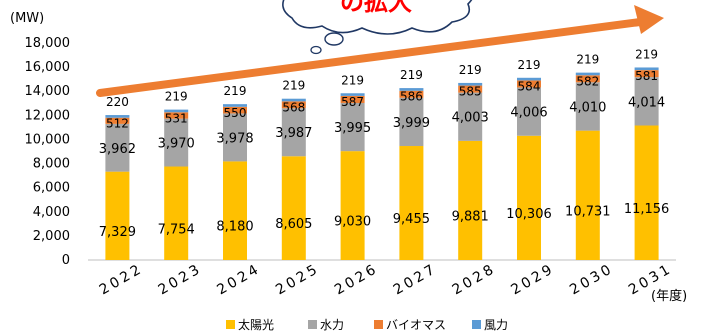 The width and height of the screenshot is (702, 333). Describe the element at coordinates (496, 325) in the screenshot. I see `legend-label: 風力` at that location.